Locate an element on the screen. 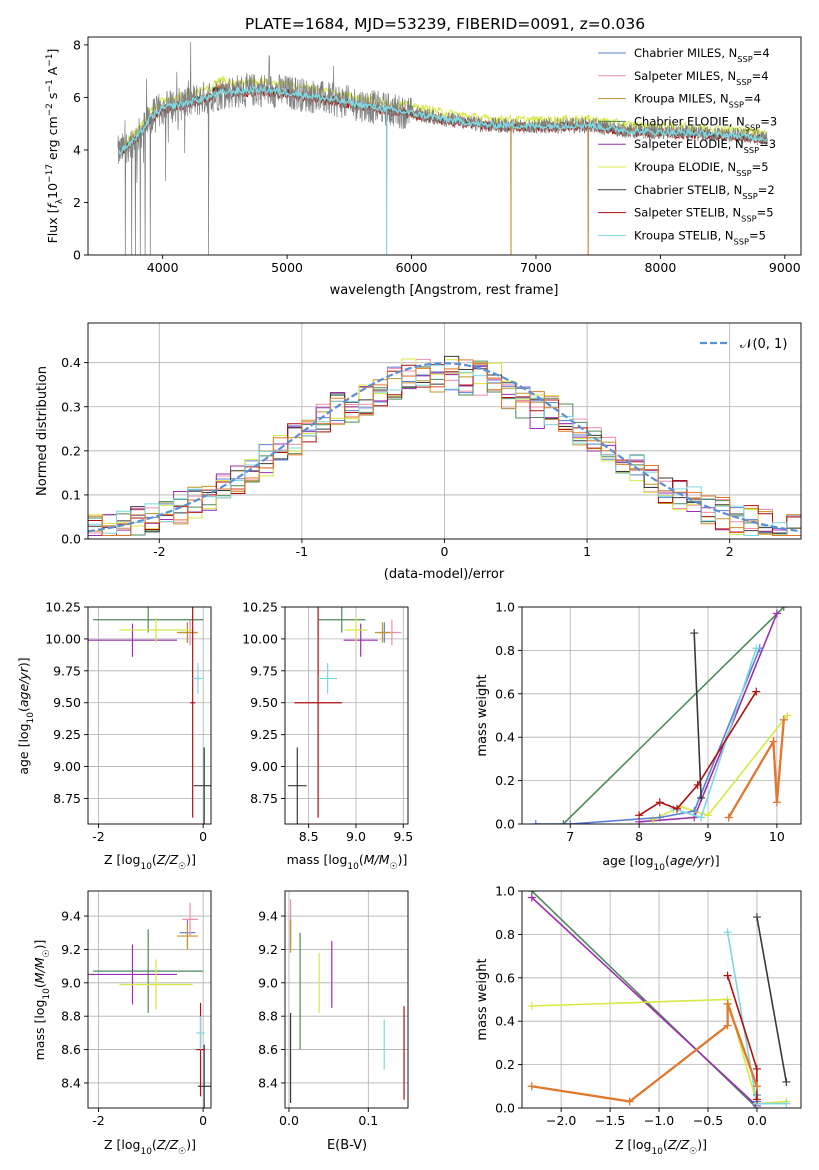 The width and height of the screenshot is (819, 1170). residuals-ytick-label: 0.0 is located at coordinates (71, 539).